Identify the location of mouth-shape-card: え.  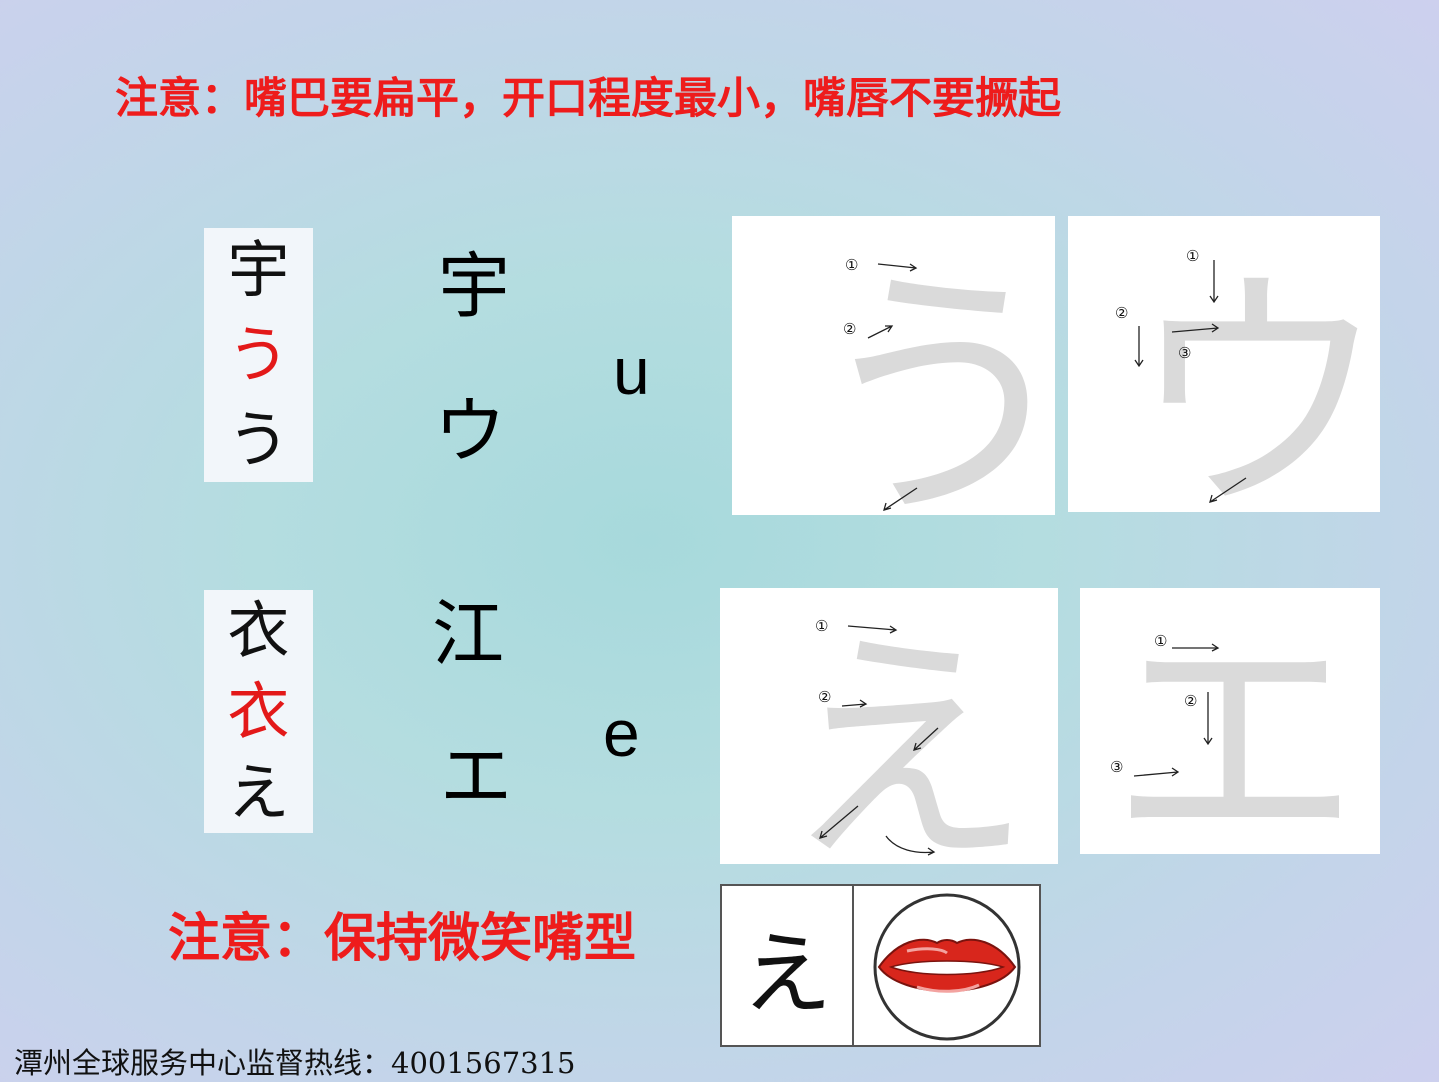
(880, 965).